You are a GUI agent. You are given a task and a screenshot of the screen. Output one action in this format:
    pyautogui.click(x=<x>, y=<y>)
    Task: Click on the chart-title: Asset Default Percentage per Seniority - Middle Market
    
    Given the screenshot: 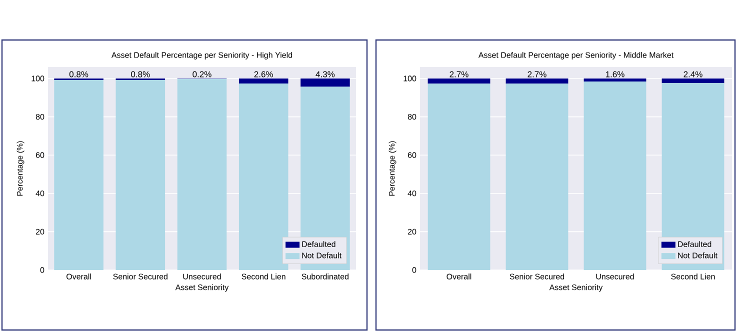 What is the action you would take?
    pyautogui.click(x=576, y=56)
    